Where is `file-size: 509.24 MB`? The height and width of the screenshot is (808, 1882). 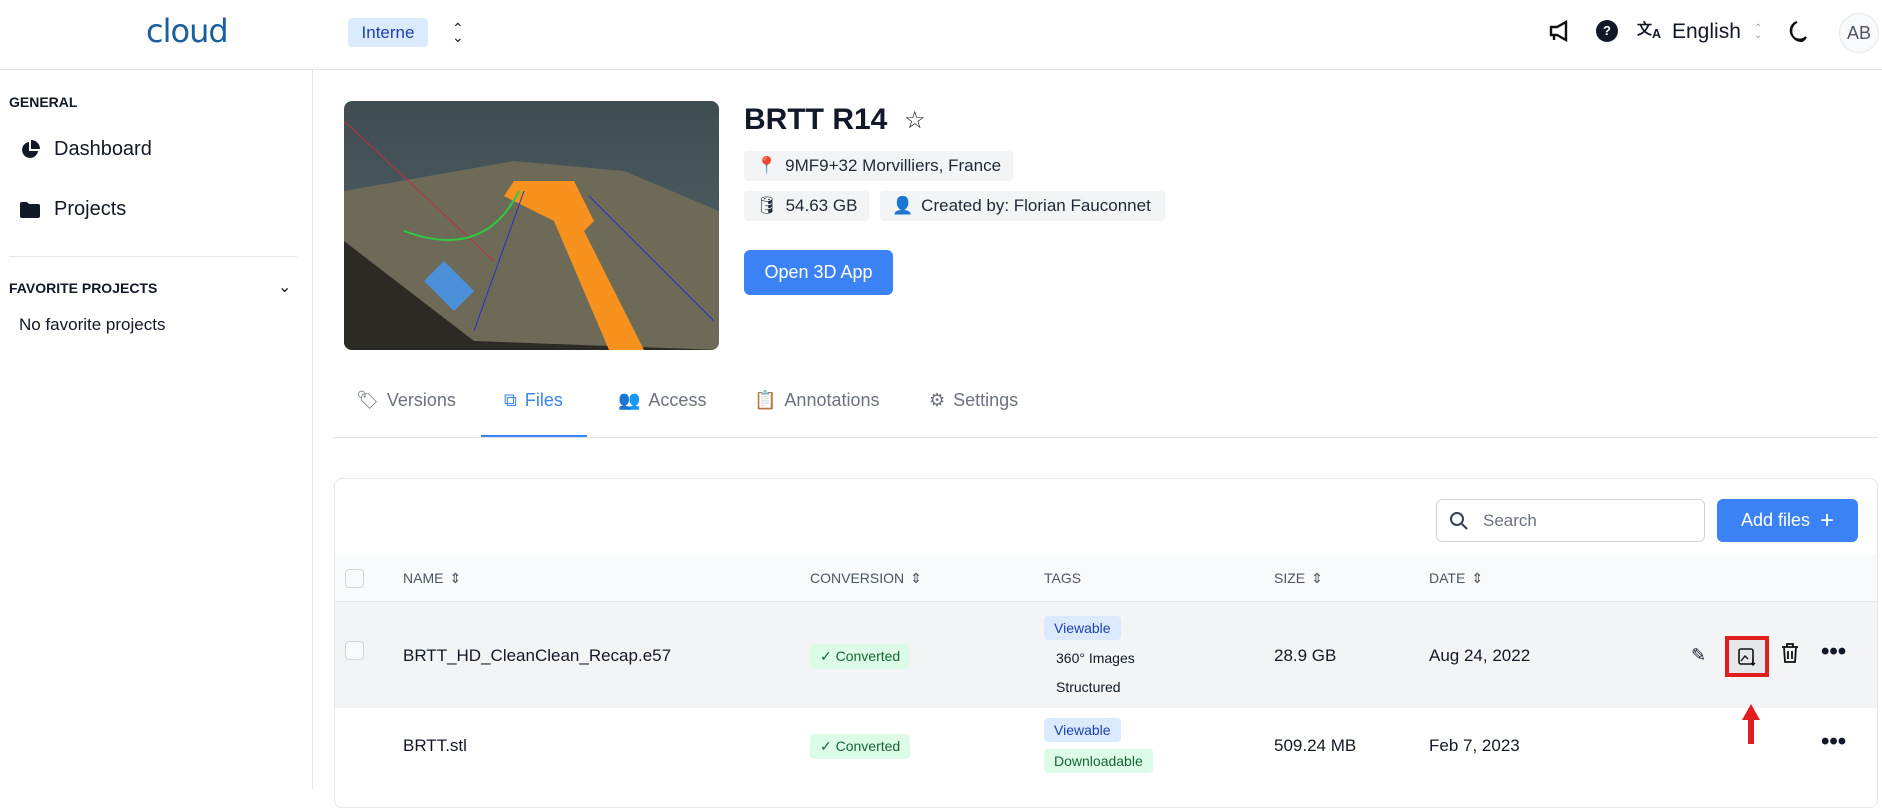 file-size: 509.24 MB is located at coordinates (1315, 745).